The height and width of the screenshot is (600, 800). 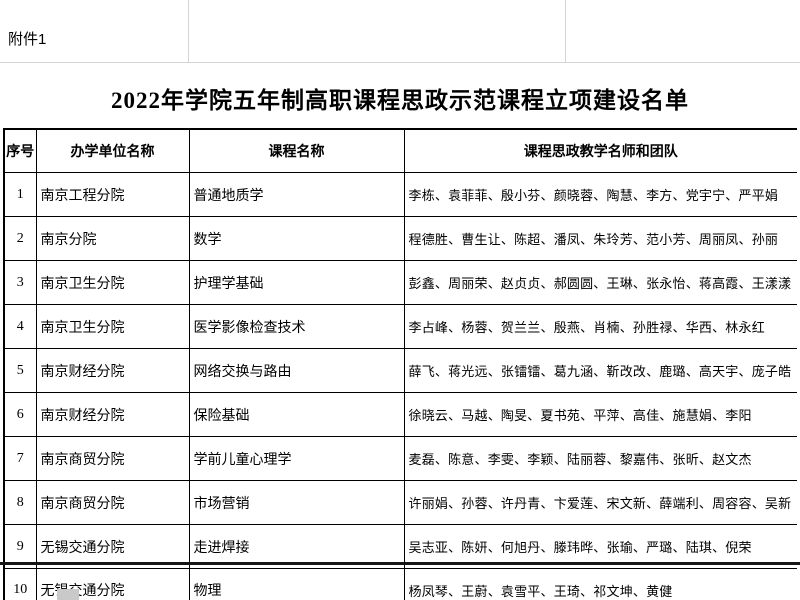 I want to click on cell-team: 程德胜、曹生让、陈超、潘凤、朱玲芳、范小芳、周丽凤、孙丽, so click(x=600, y=238).